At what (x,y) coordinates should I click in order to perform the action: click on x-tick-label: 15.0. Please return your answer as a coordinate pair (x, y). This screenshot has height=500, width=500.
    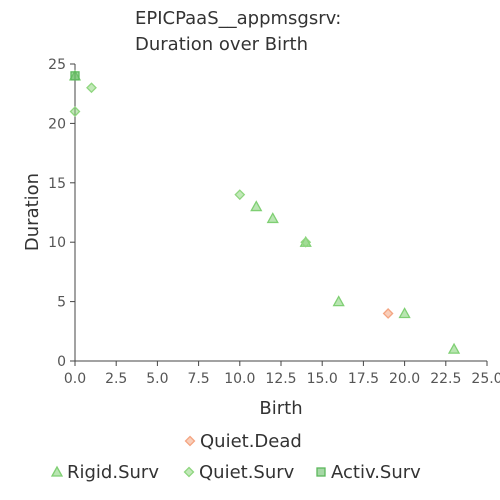
    Looking at the image, I should click on (322, 379).